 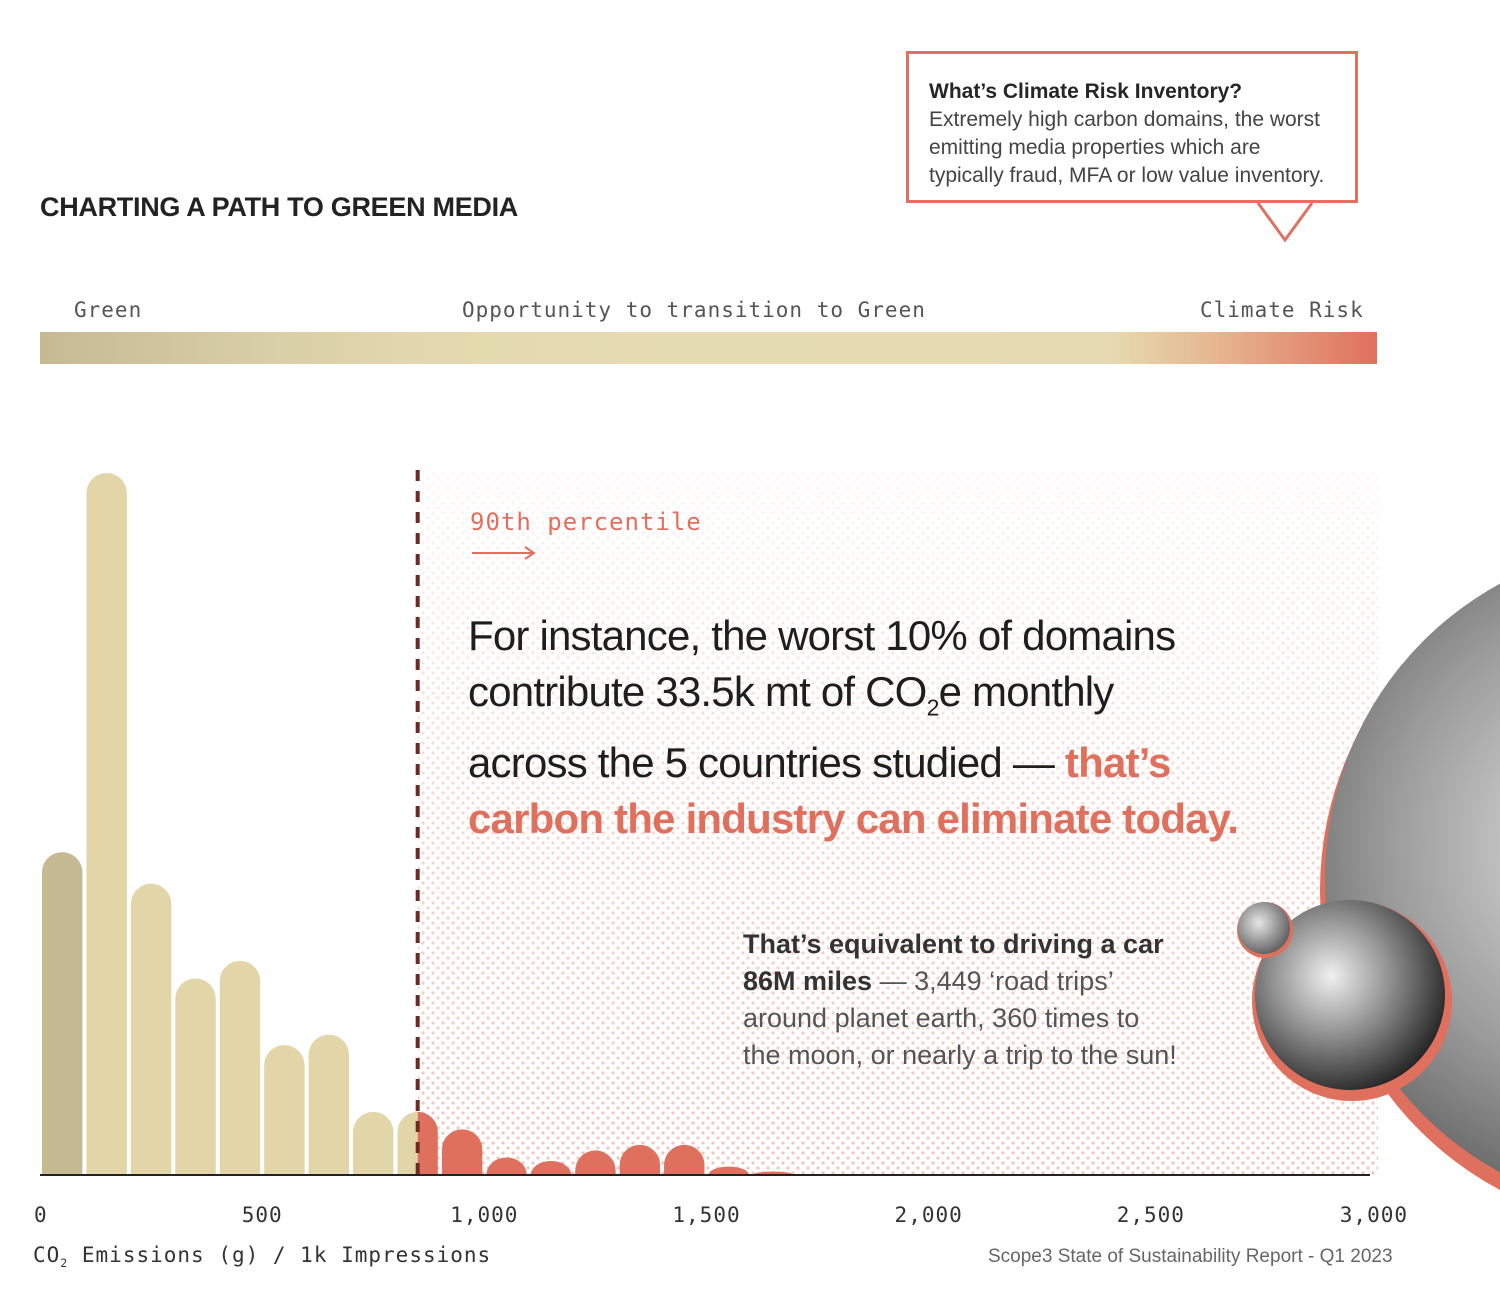 I want to click on x-axis-label-rest: Emissions (g) / 1k Impressions, so click(x=280, y=1255).